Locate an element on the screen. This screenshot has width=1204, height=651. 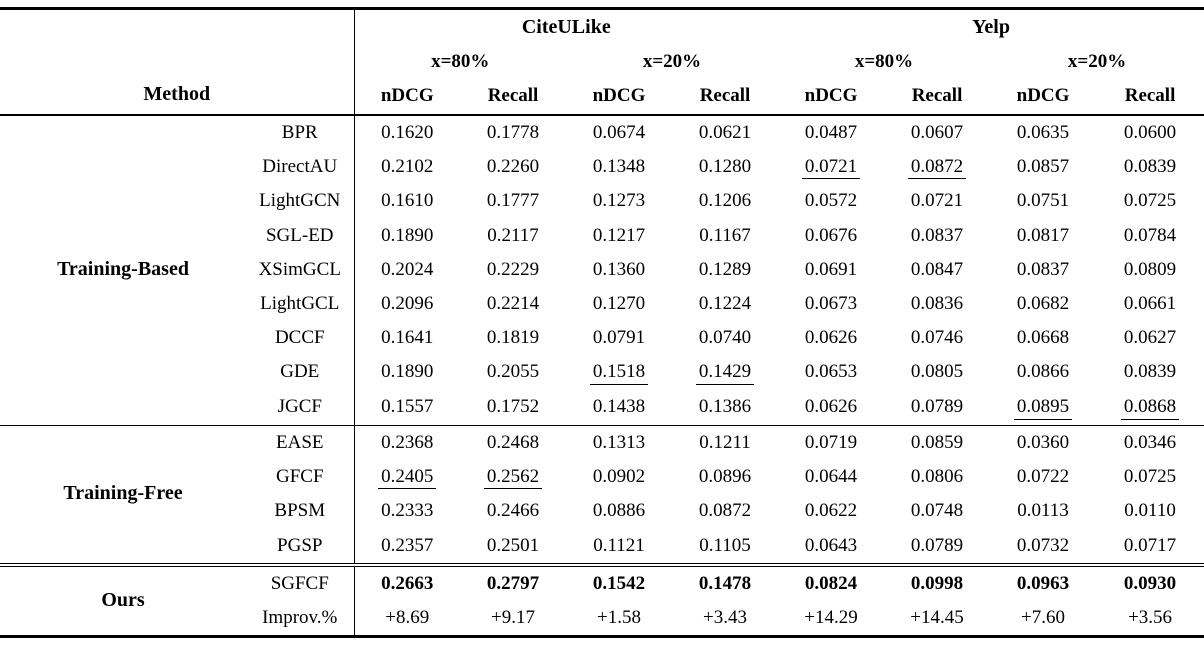
metric-value: 0.0110 is located at coordinates (1150, 511).